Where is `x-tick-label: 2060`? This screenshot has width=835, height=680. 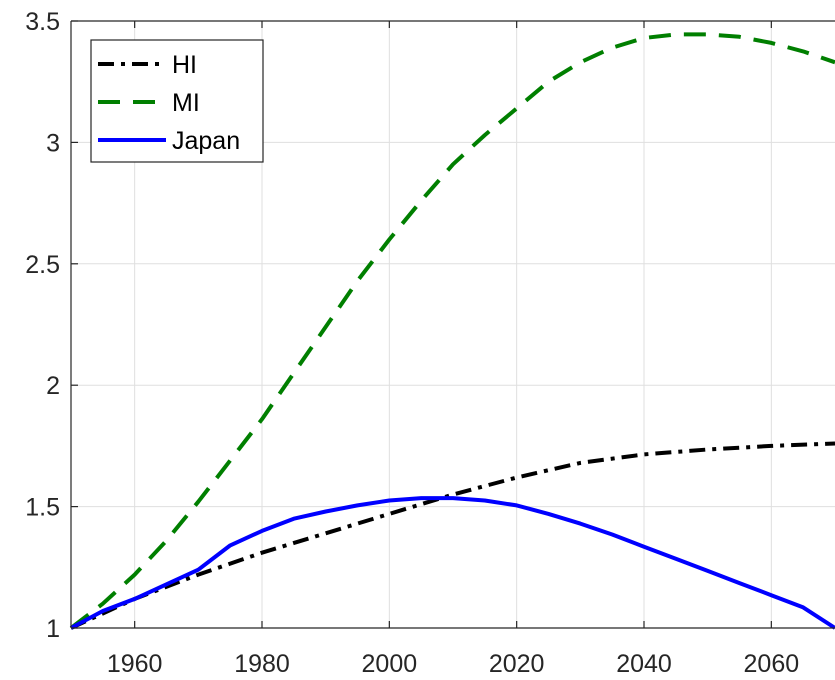
x-tick-label: 2060 is located at coordinates (772, 664).